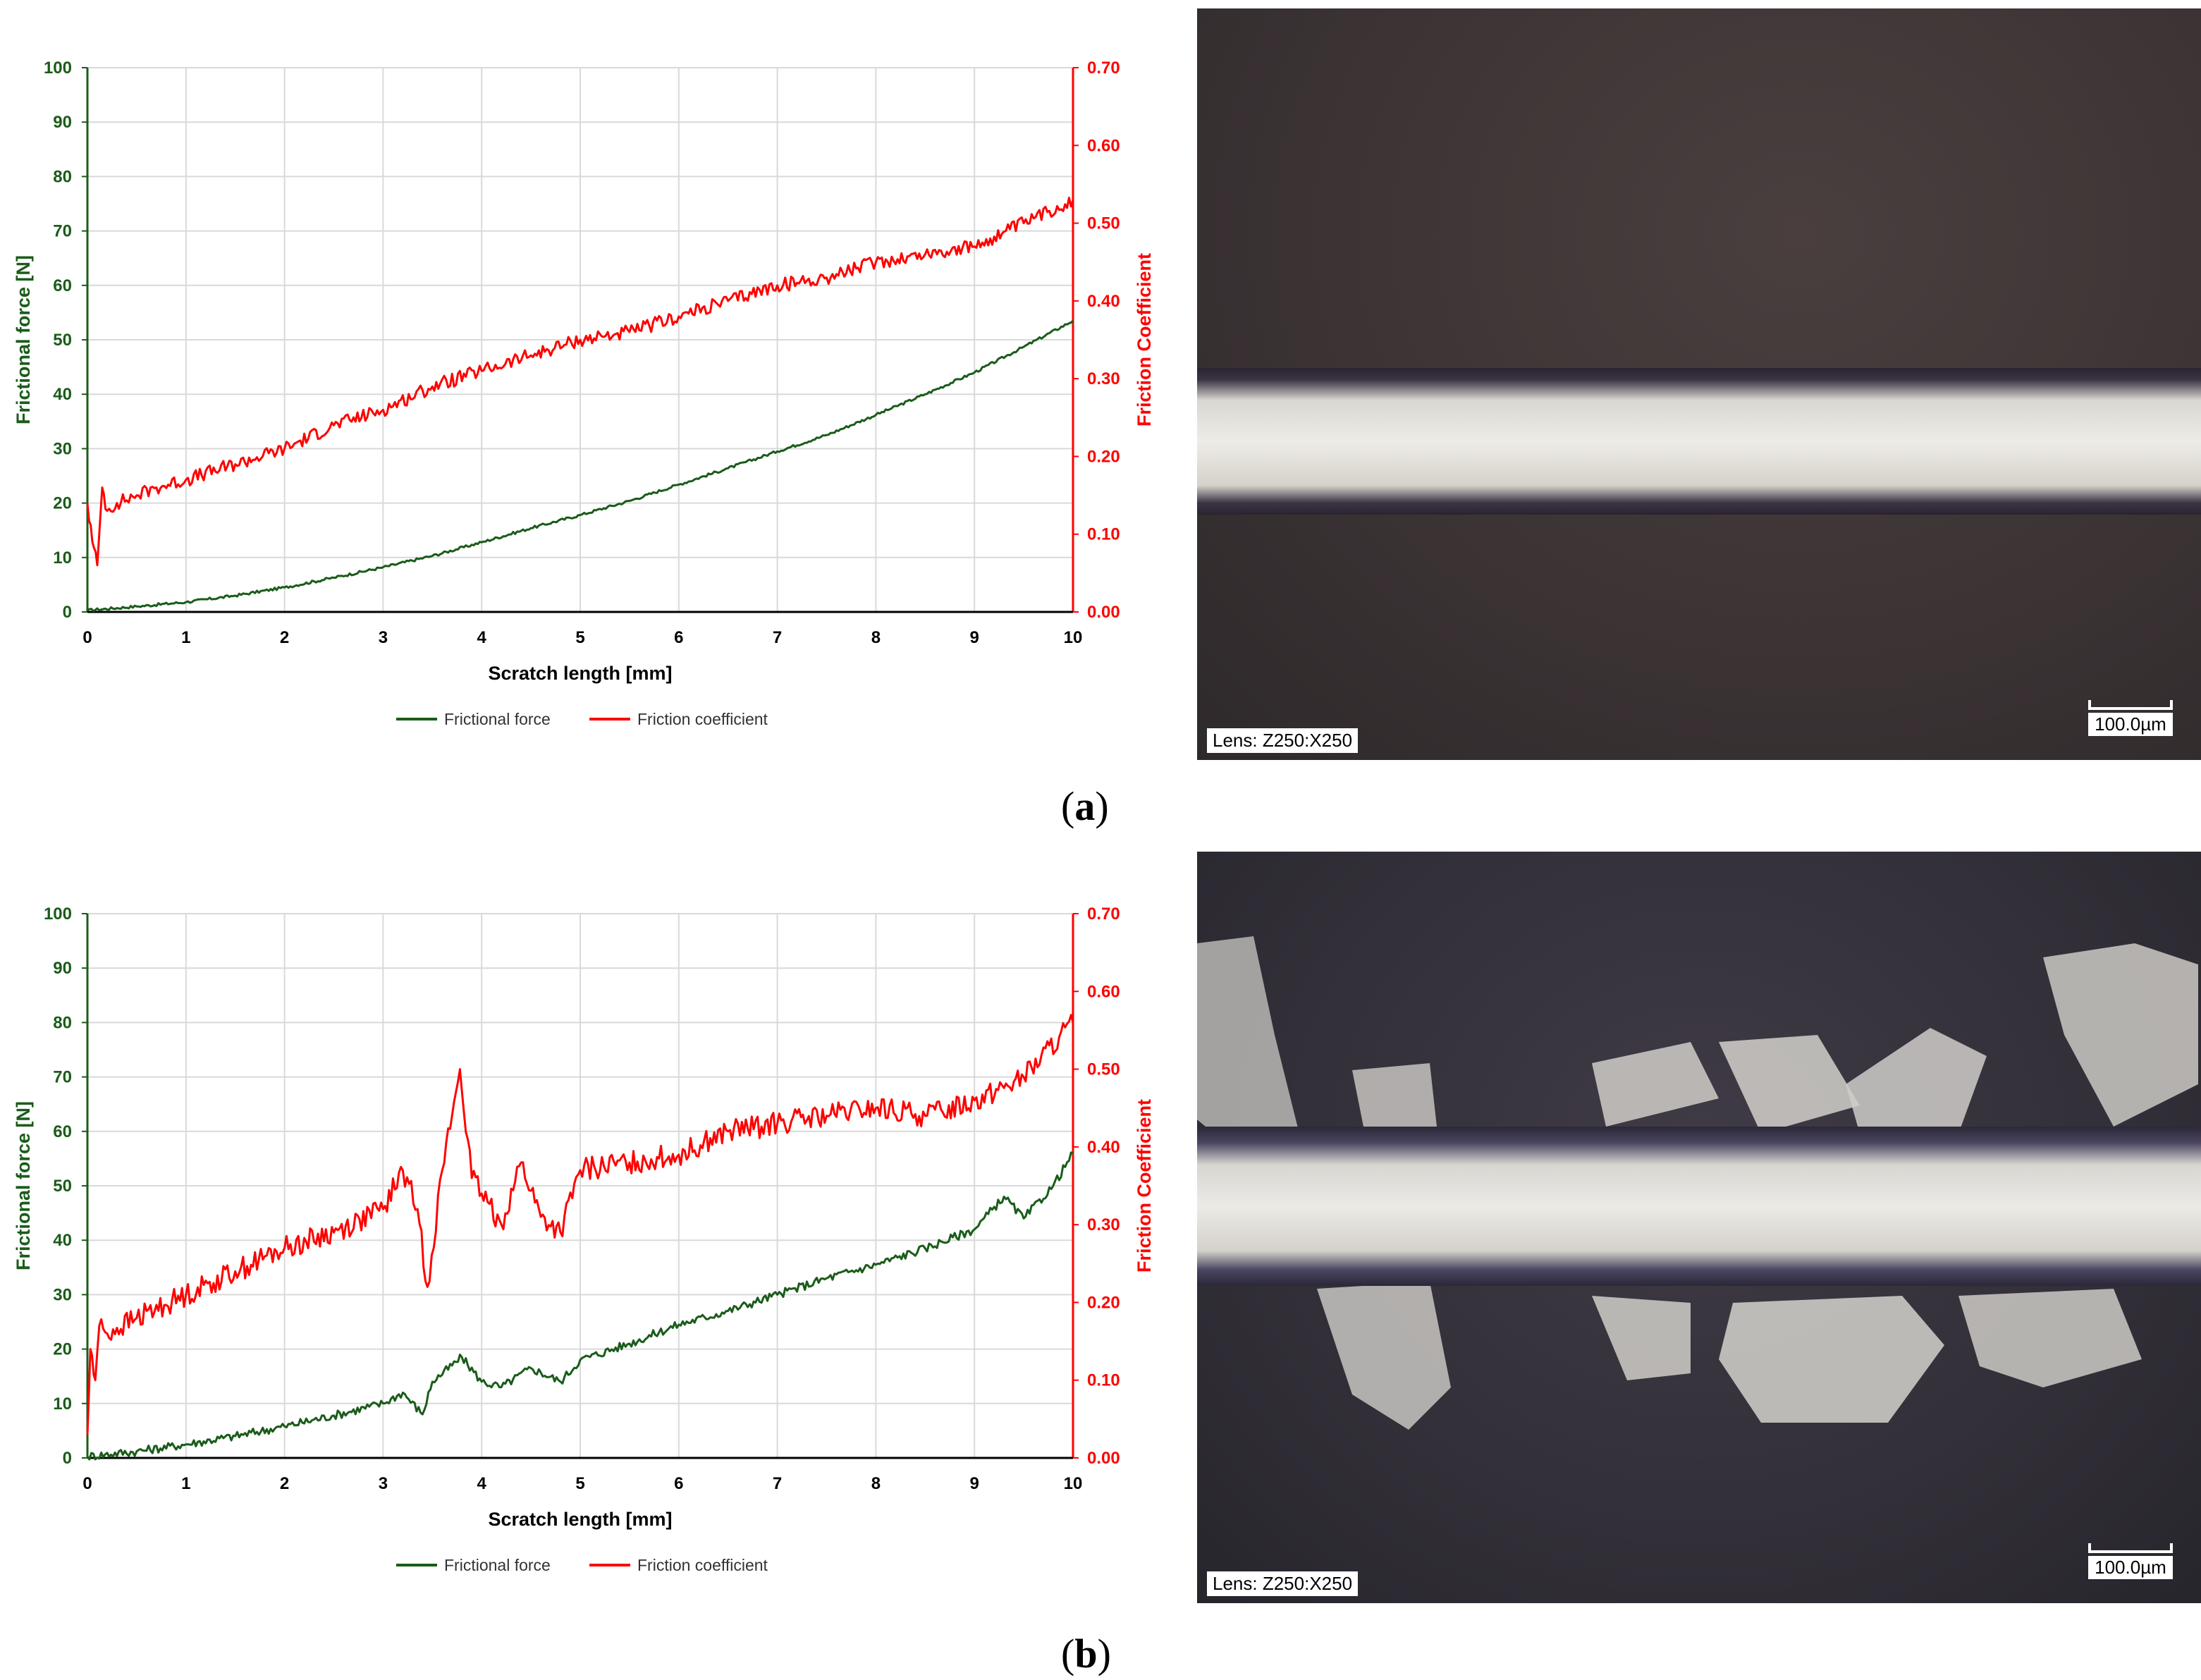 This screenshot has height=1680, width=2201. Describe the element at coordinates (2130, 1567) in the screenshot. I see `scale-label-b: 100.0µm` at that location.